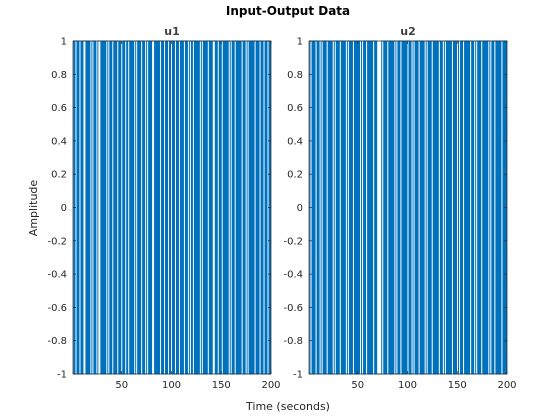 This screenshot has width=560, height=420. Describe the element at coordinates (287, 406) in the screenshot. I see `figure-xlabel: Time (seconds)` at that location.